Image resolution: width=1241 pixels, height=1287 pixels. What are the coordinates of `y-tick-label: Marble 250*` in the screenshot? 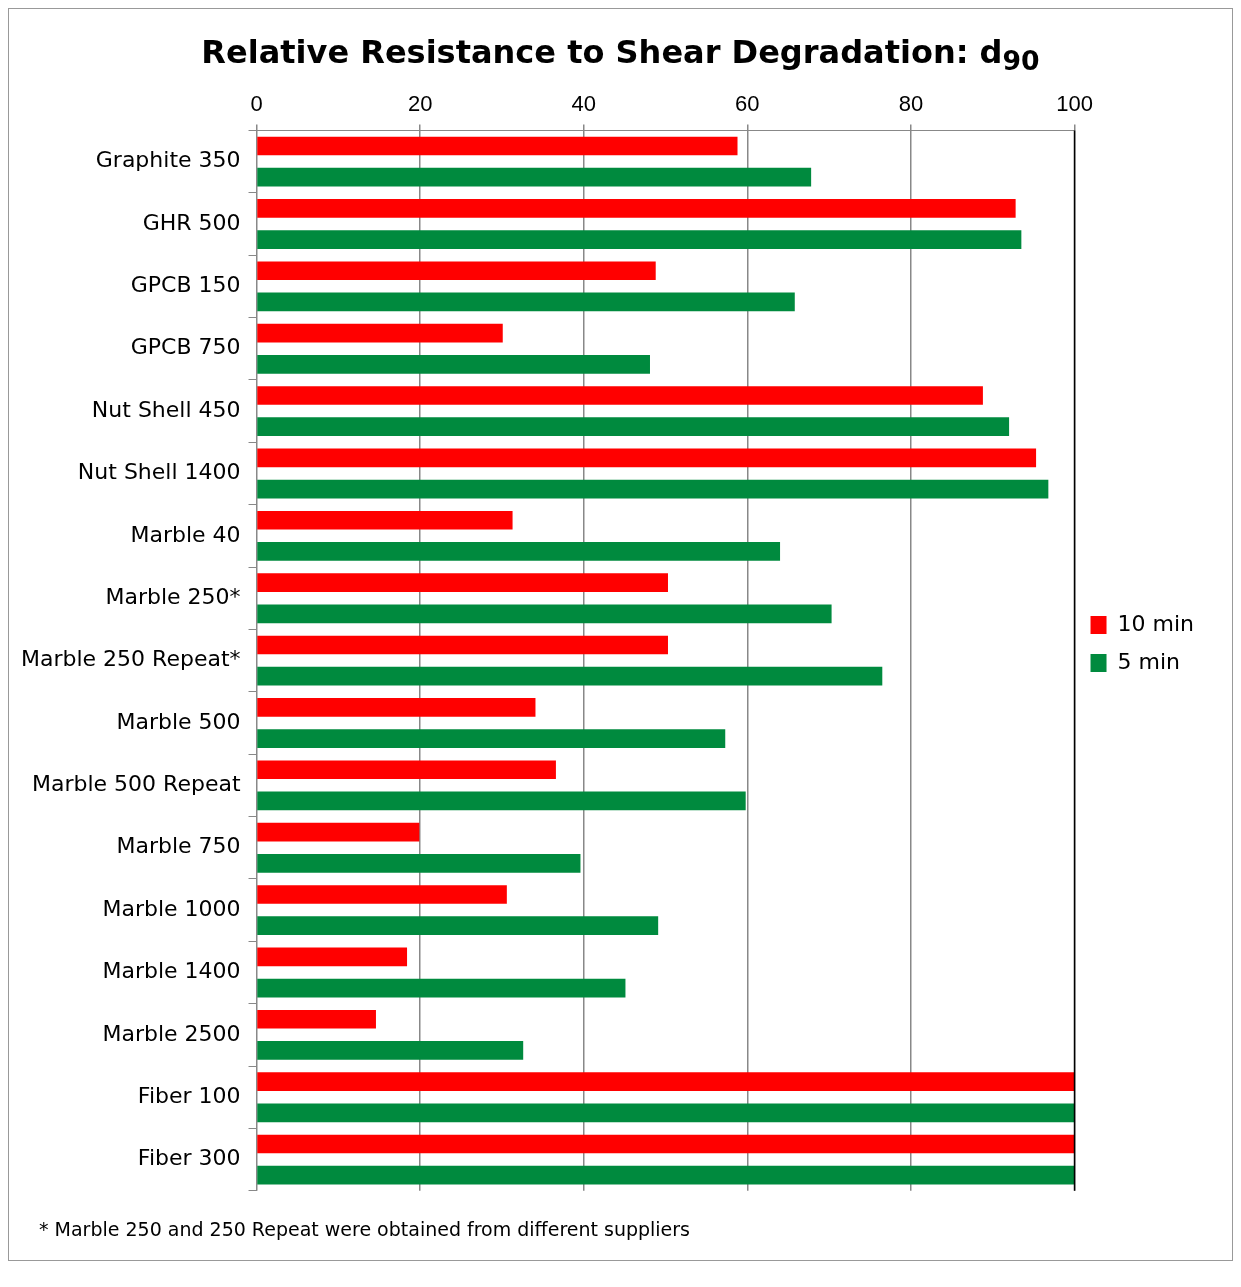 It's located at (173, 597).